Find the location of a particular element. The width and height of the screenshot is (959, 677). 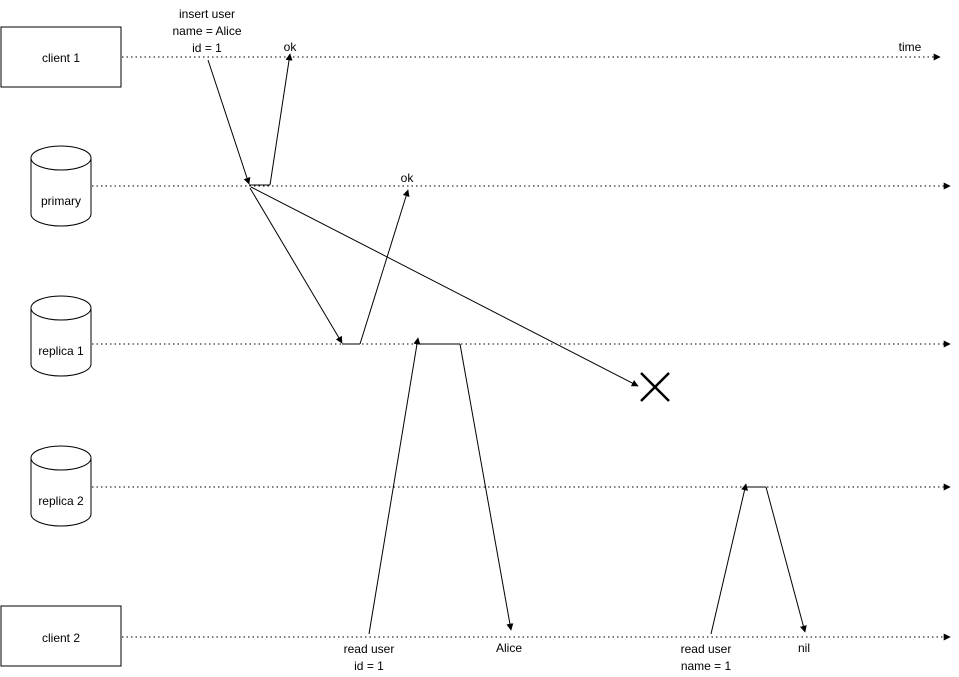

read1-label: read user id = 1 is located at coordinates (369, 657).